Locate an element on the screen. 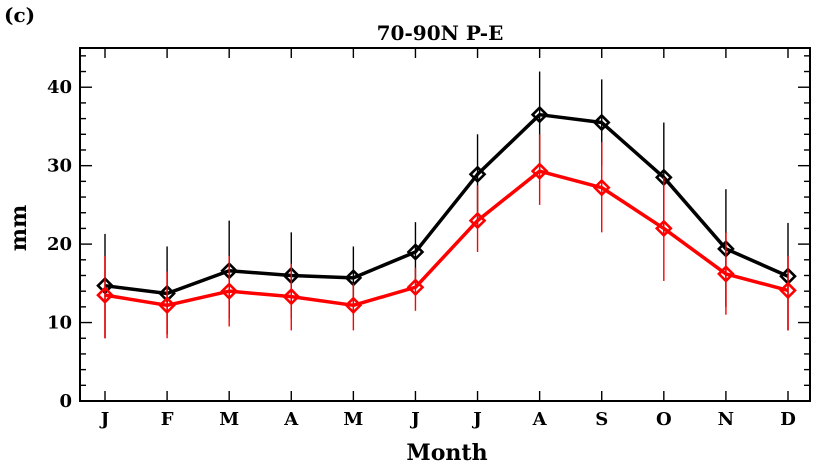 This screenshot has width=815, height=468. y-axis-label: mm is located at coordinates (19, 228).